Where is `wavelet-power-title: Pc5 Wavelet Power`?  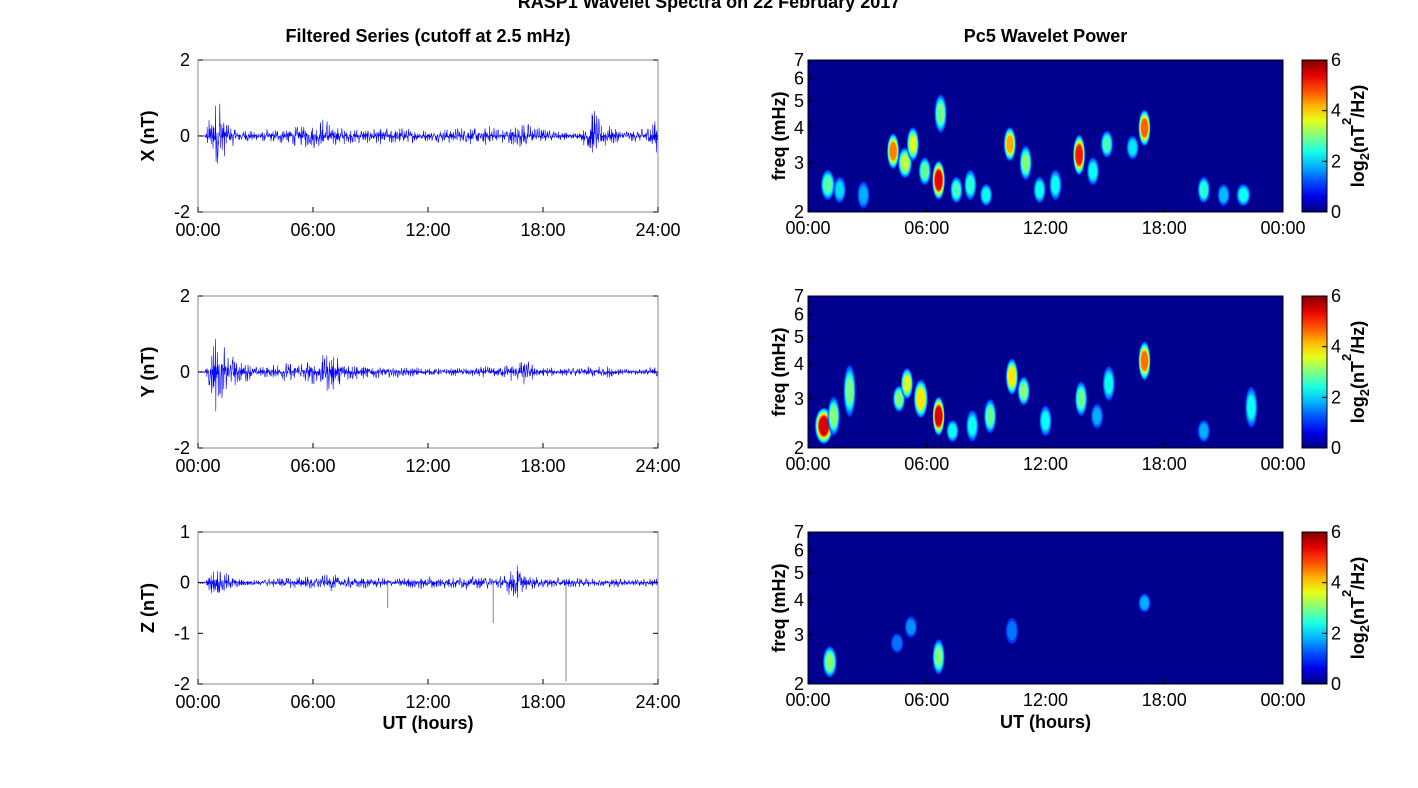
wavelet-power-title: Pc5 Wavelet Power is located at coordinates (1045, 36).